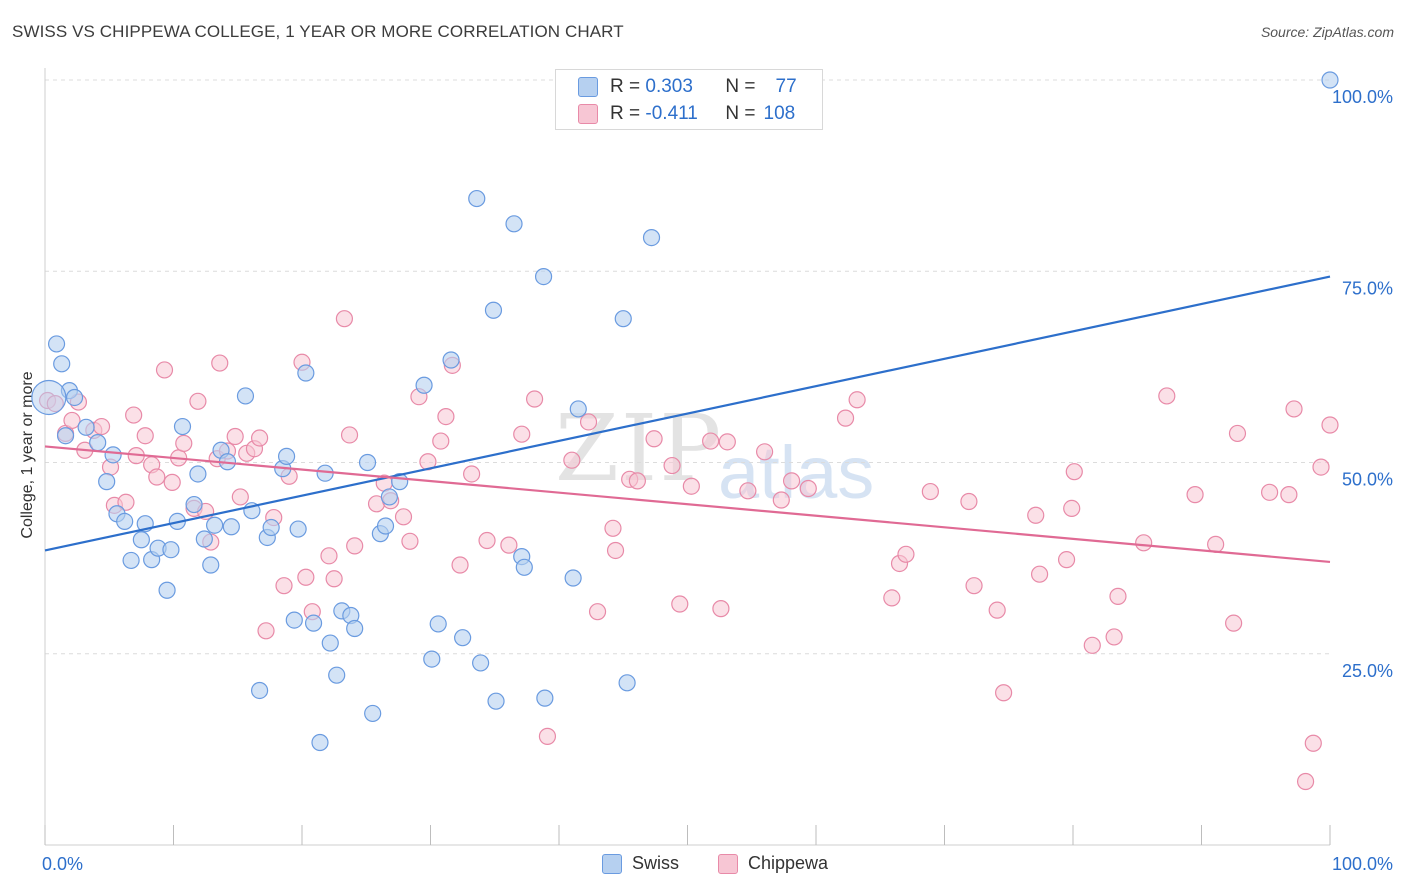 The width and height of the screenshot is (1406, 892). What do you see at coordinates (625, 86) in the screenshot?
I see `r-label: R =` at bounding box center [625, 86].